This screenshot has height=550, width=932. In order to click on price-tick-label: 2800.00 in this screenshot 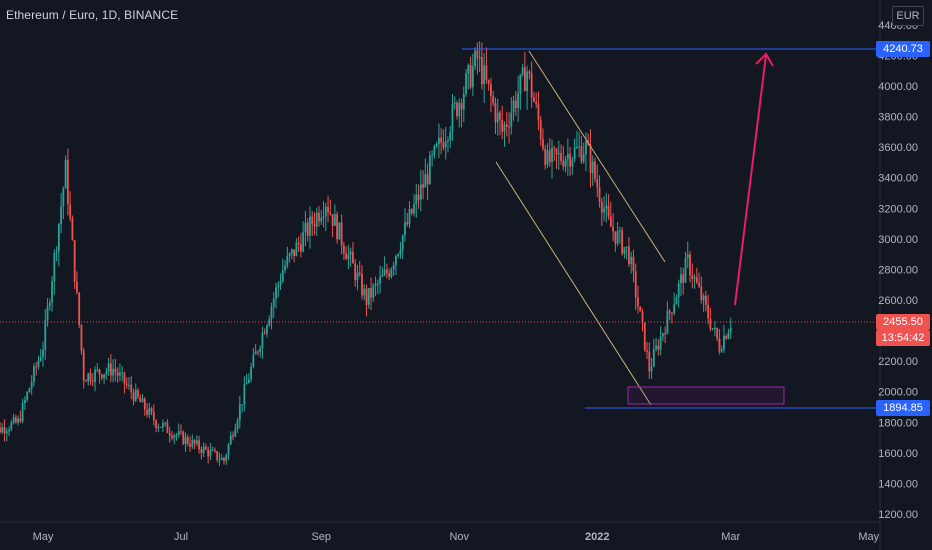, I will do `click(898, 270)`.